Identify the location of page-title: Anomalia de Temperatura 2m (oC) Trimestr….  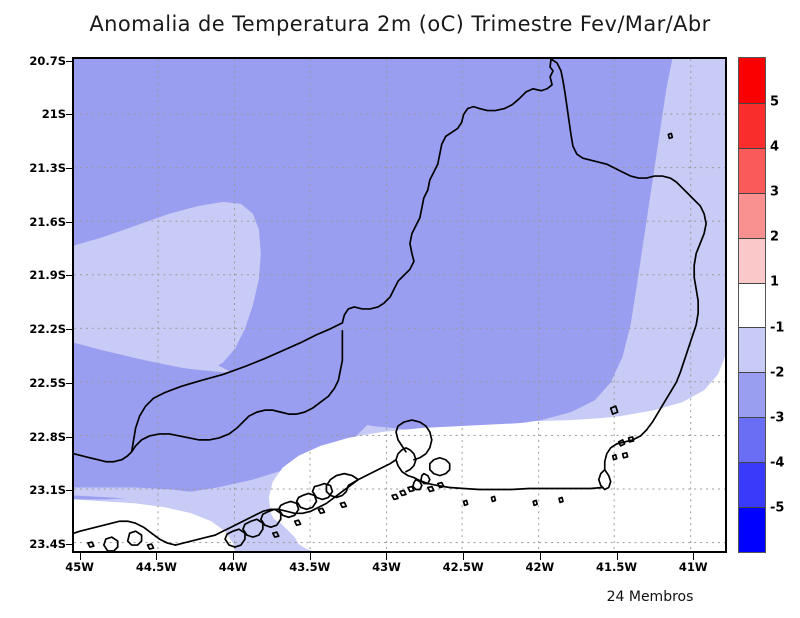
(400, 24).